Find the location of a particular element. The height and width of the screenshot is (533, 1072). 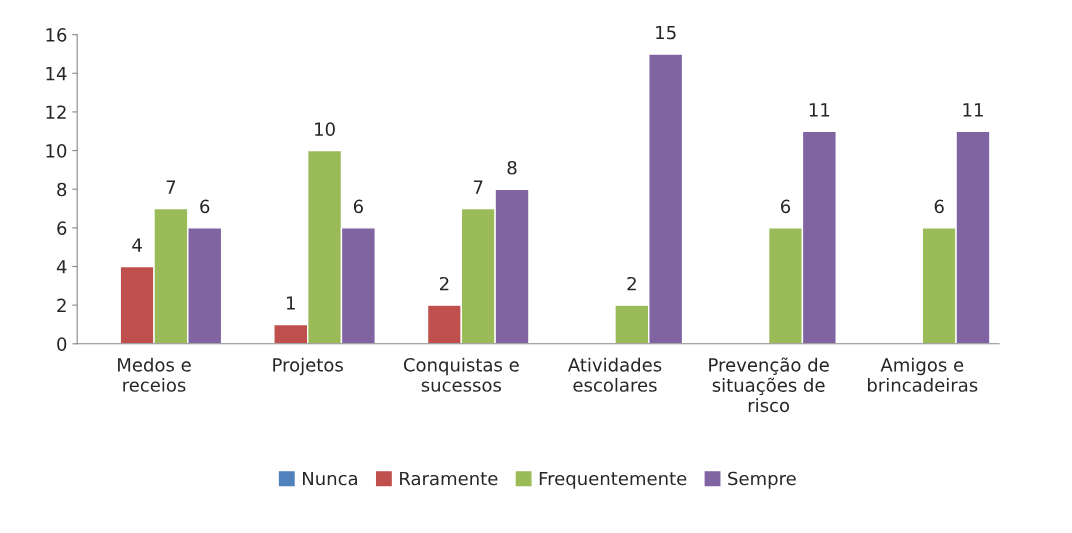

y-tick-label: 4 is located at coordinates (61, 267).